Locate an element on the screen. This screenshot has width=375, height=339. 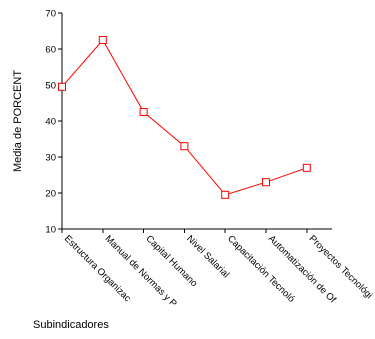
x-tick-label: Manual de Normas y P is located at coordinates (141, 271).